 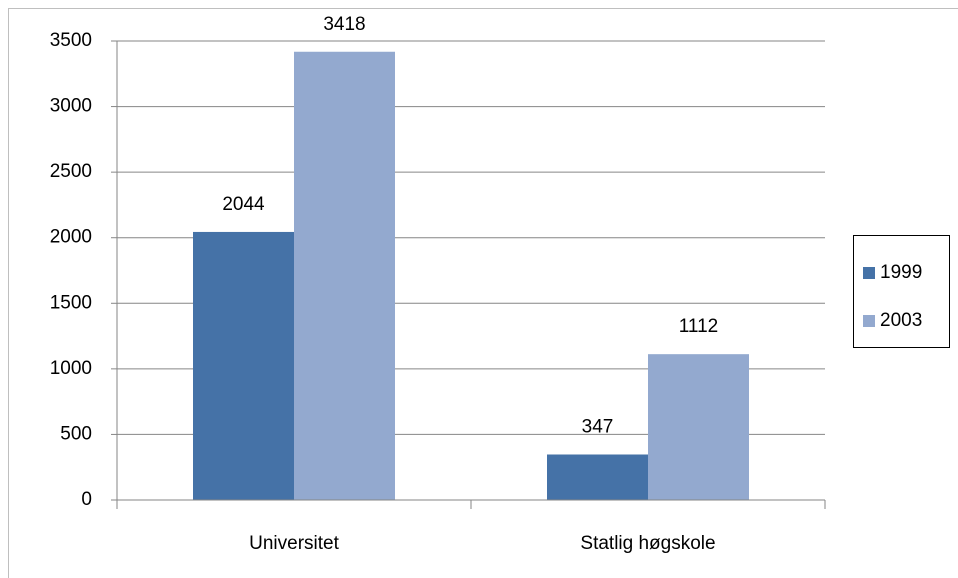 What do you see at coordinates (698, 326) in the screenshot?
I see `data-label: 1112` at bounding box center [698, 326].